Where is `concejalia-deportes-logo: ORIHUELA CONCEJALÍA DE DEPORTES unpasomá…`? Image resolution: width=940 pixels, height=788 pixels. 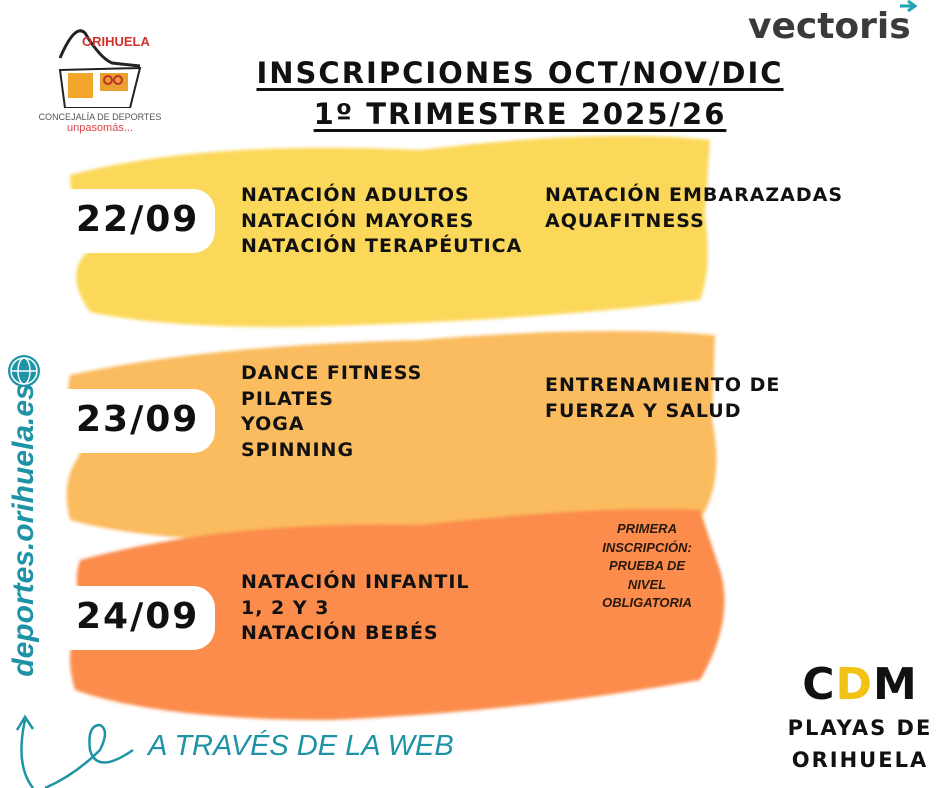
concejalia-deportes-logo: ORIHUELA CONCEJALÍA DE DEPORTES unpasomá… is located at coordinates (100, 76).